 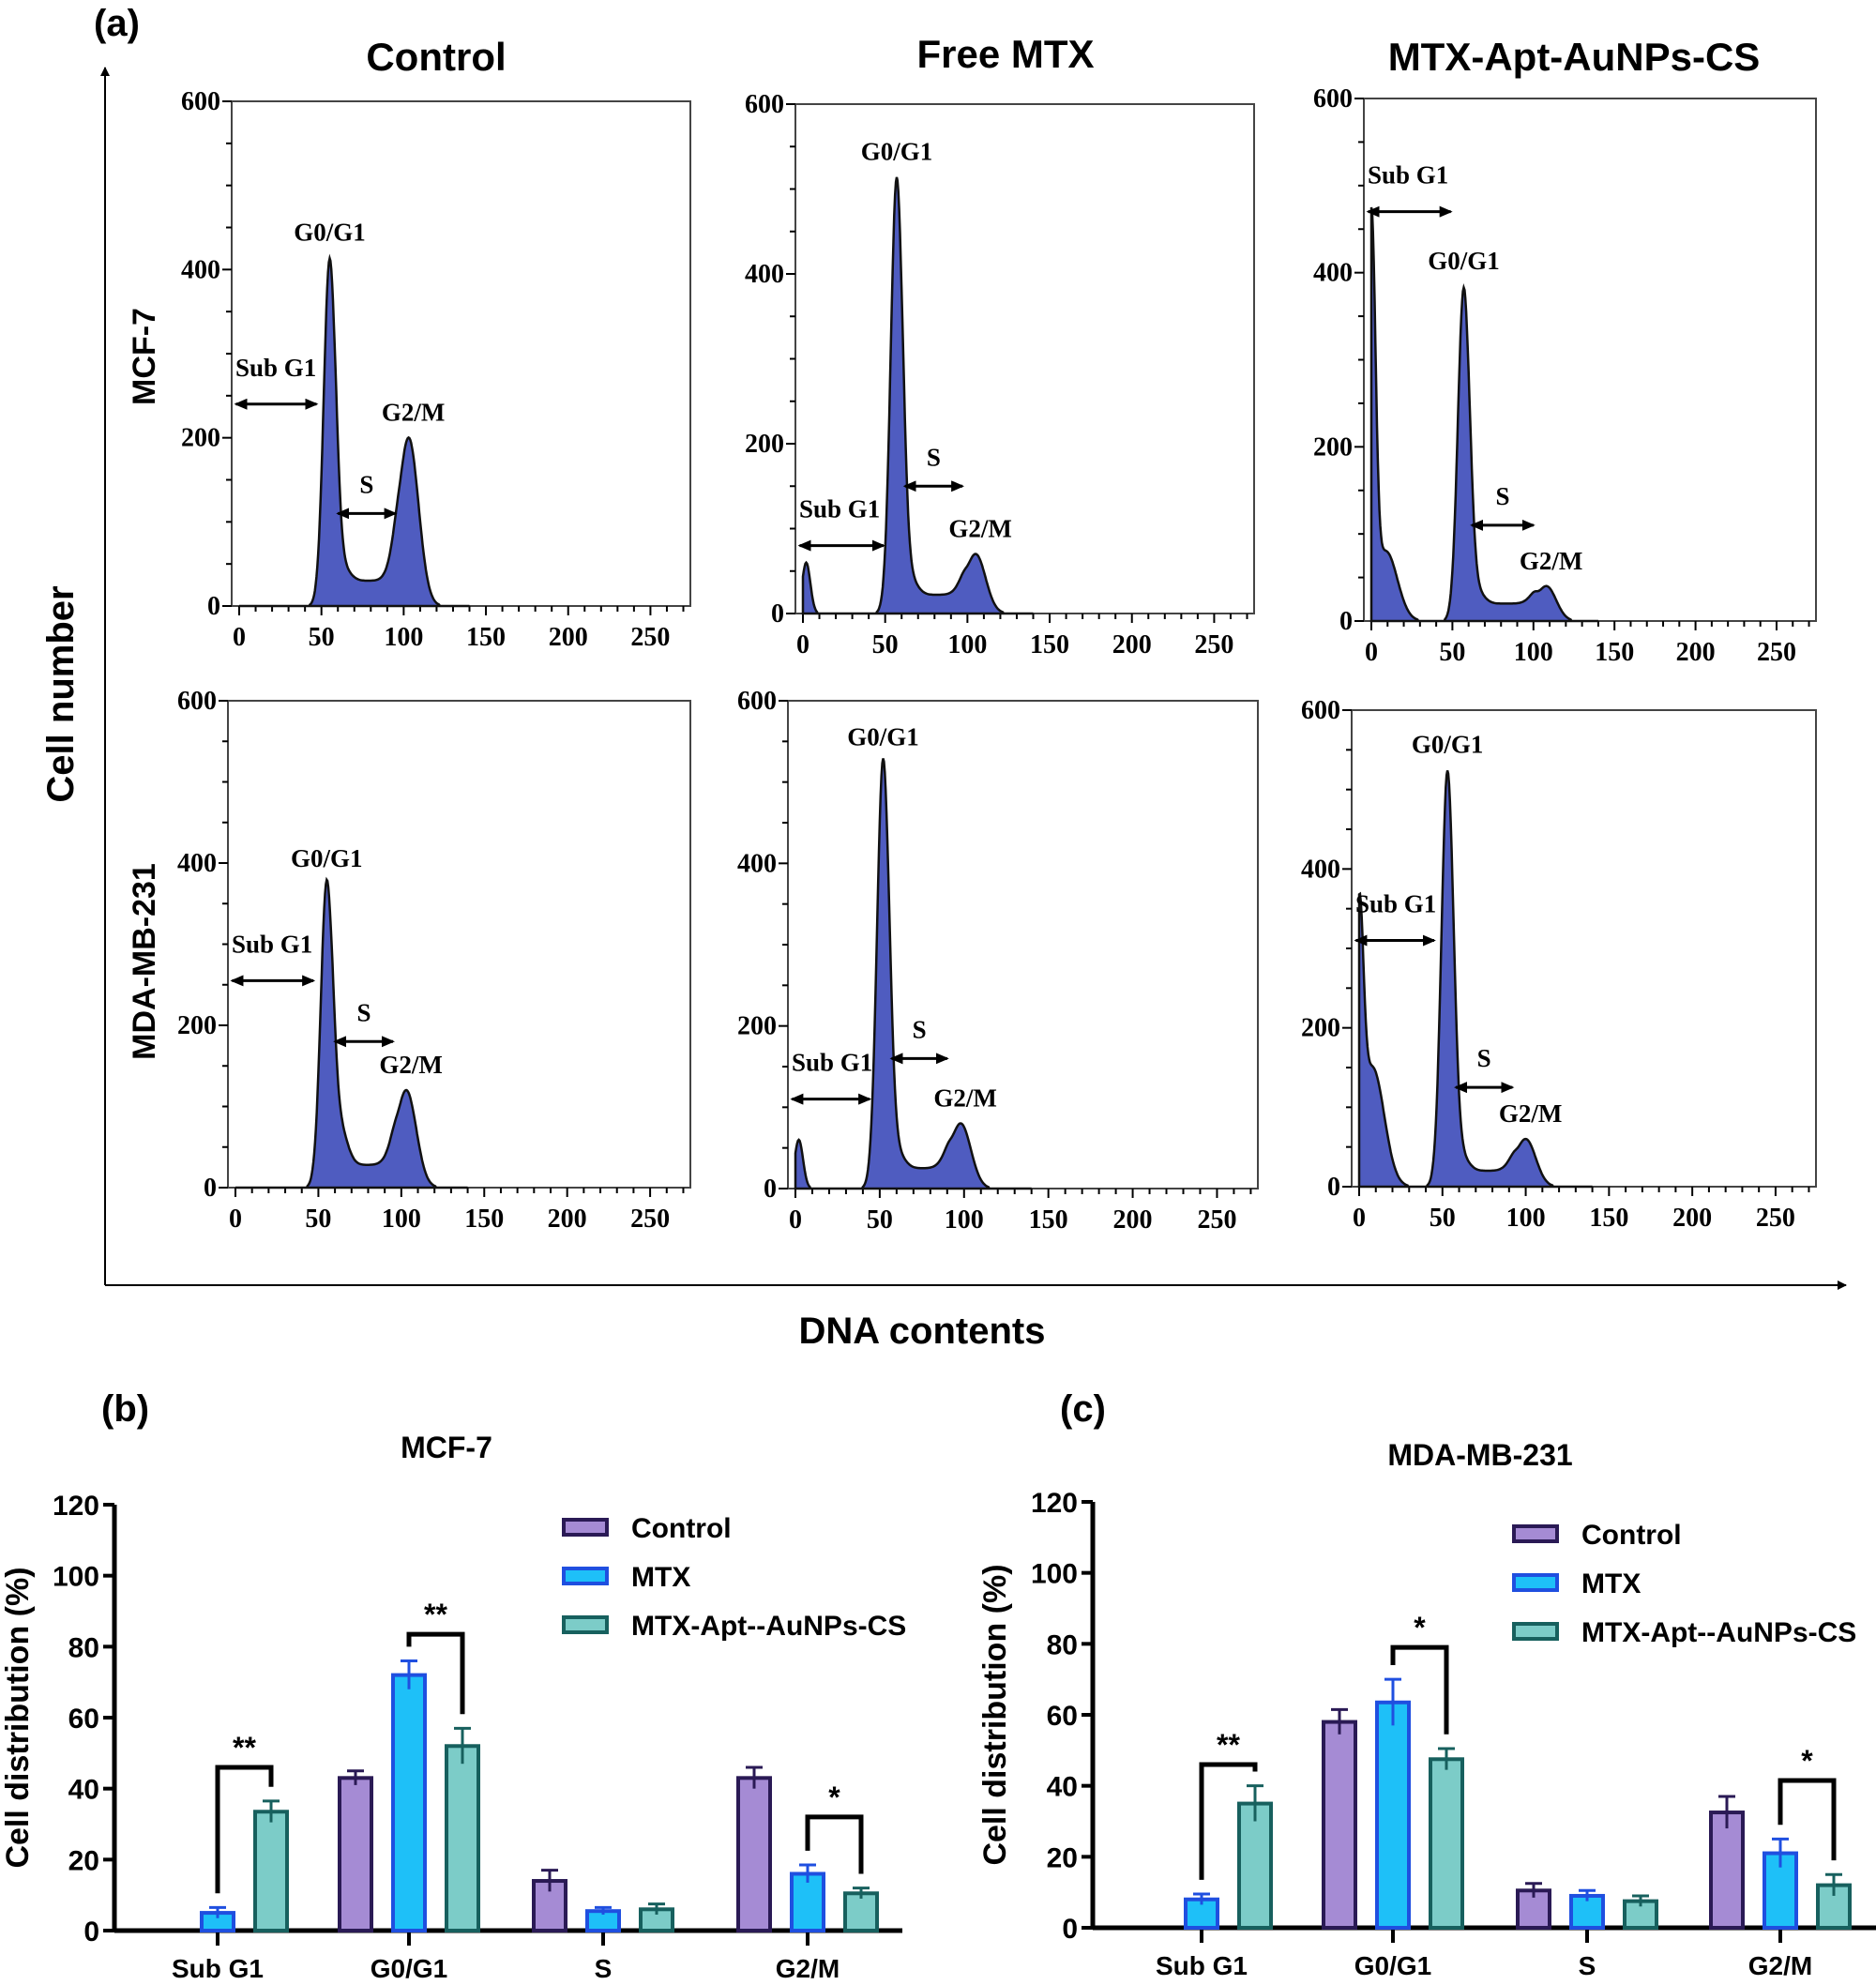 What do you see at coordinates (83, 1648) in the screenshot?
I see `y-tick-label: 80` at bounding box center [83, 1648].